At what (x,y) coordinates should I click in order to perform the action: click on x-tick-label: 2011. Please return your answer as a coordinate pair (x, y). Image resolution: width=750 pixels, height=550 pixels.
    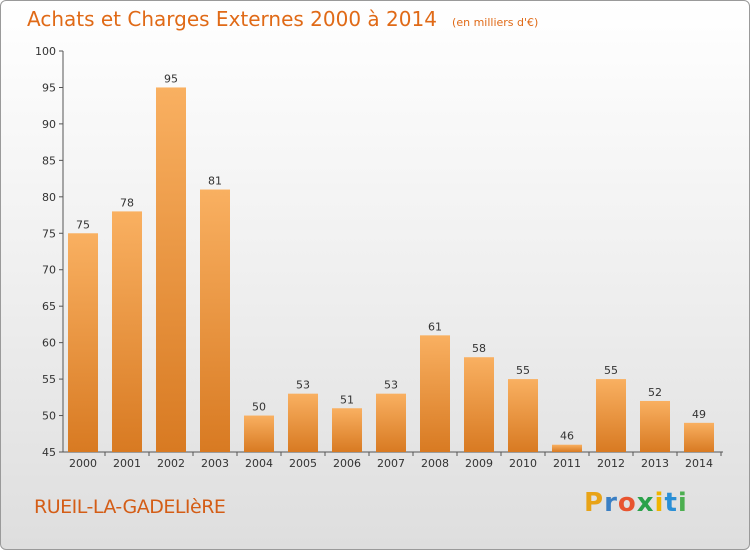
    Looking at the image, I should click on (567, 463).